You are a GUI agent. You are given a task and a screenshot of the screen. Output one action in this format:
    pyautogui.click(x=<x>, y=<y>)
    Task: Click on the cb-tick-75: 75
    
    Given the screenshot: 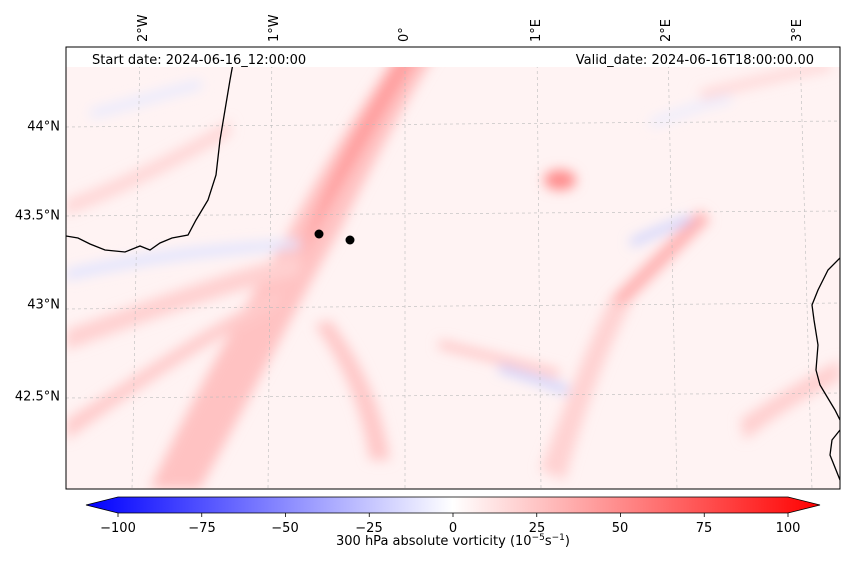 What is the action you would take?
    pyautogui.click(x=704, y=528)
    